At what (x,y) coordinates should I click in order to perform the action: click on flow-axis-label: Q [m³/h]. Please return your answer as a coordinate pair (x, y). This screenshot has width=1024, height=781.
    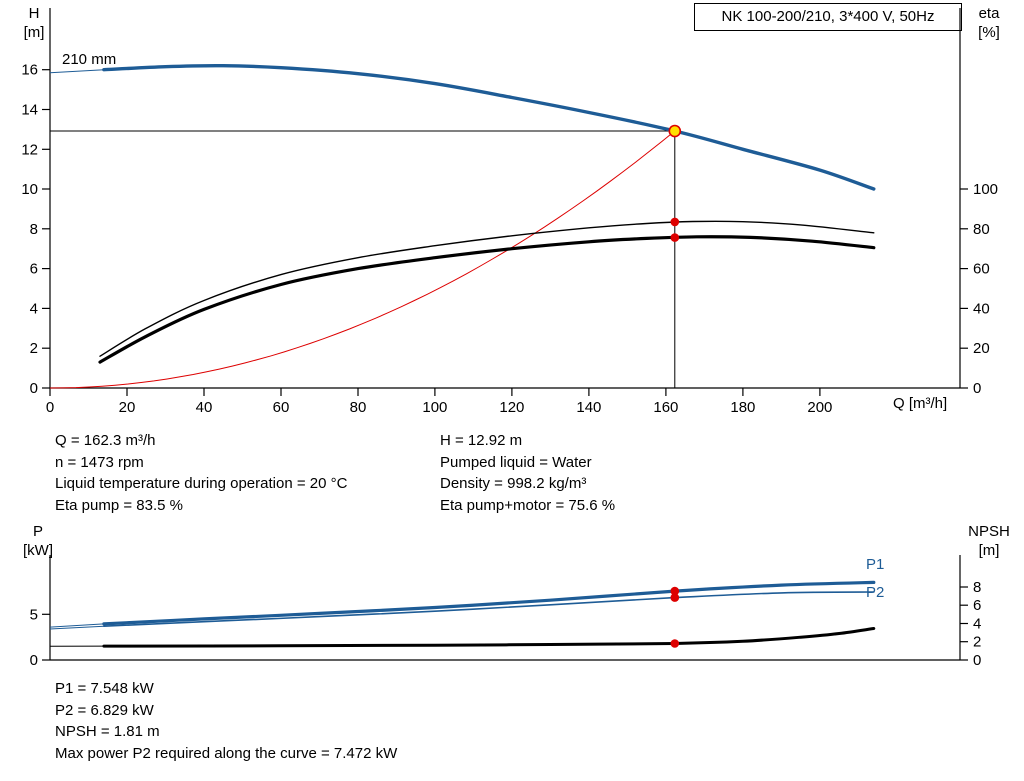
    Looking at the image, I should click on (920, 403).